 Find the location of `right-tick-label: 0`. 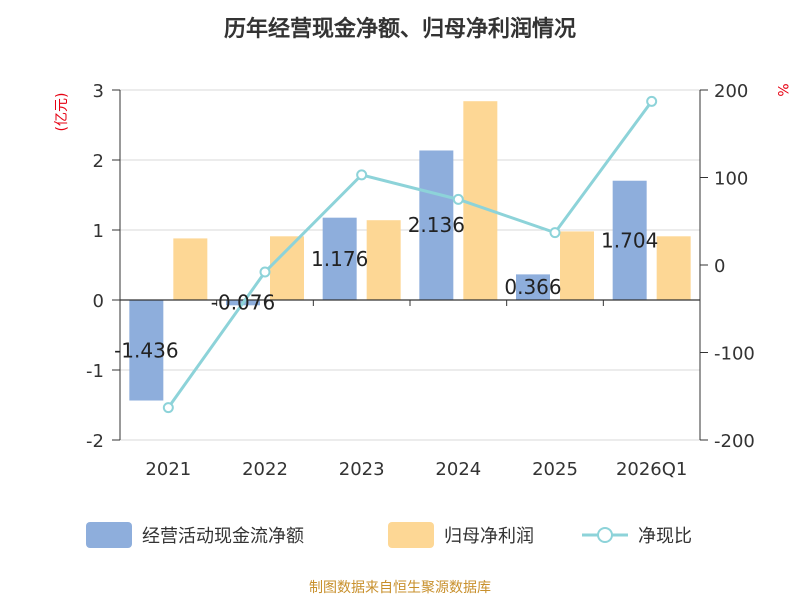

right-tick-label: 0 is located at coordinates (719, 266).